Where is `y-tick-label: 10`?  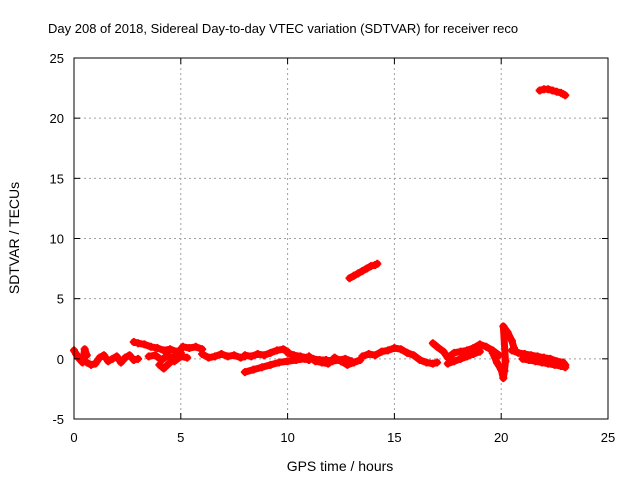 y-tick-label: 10 is located at coordinates (57, 239).